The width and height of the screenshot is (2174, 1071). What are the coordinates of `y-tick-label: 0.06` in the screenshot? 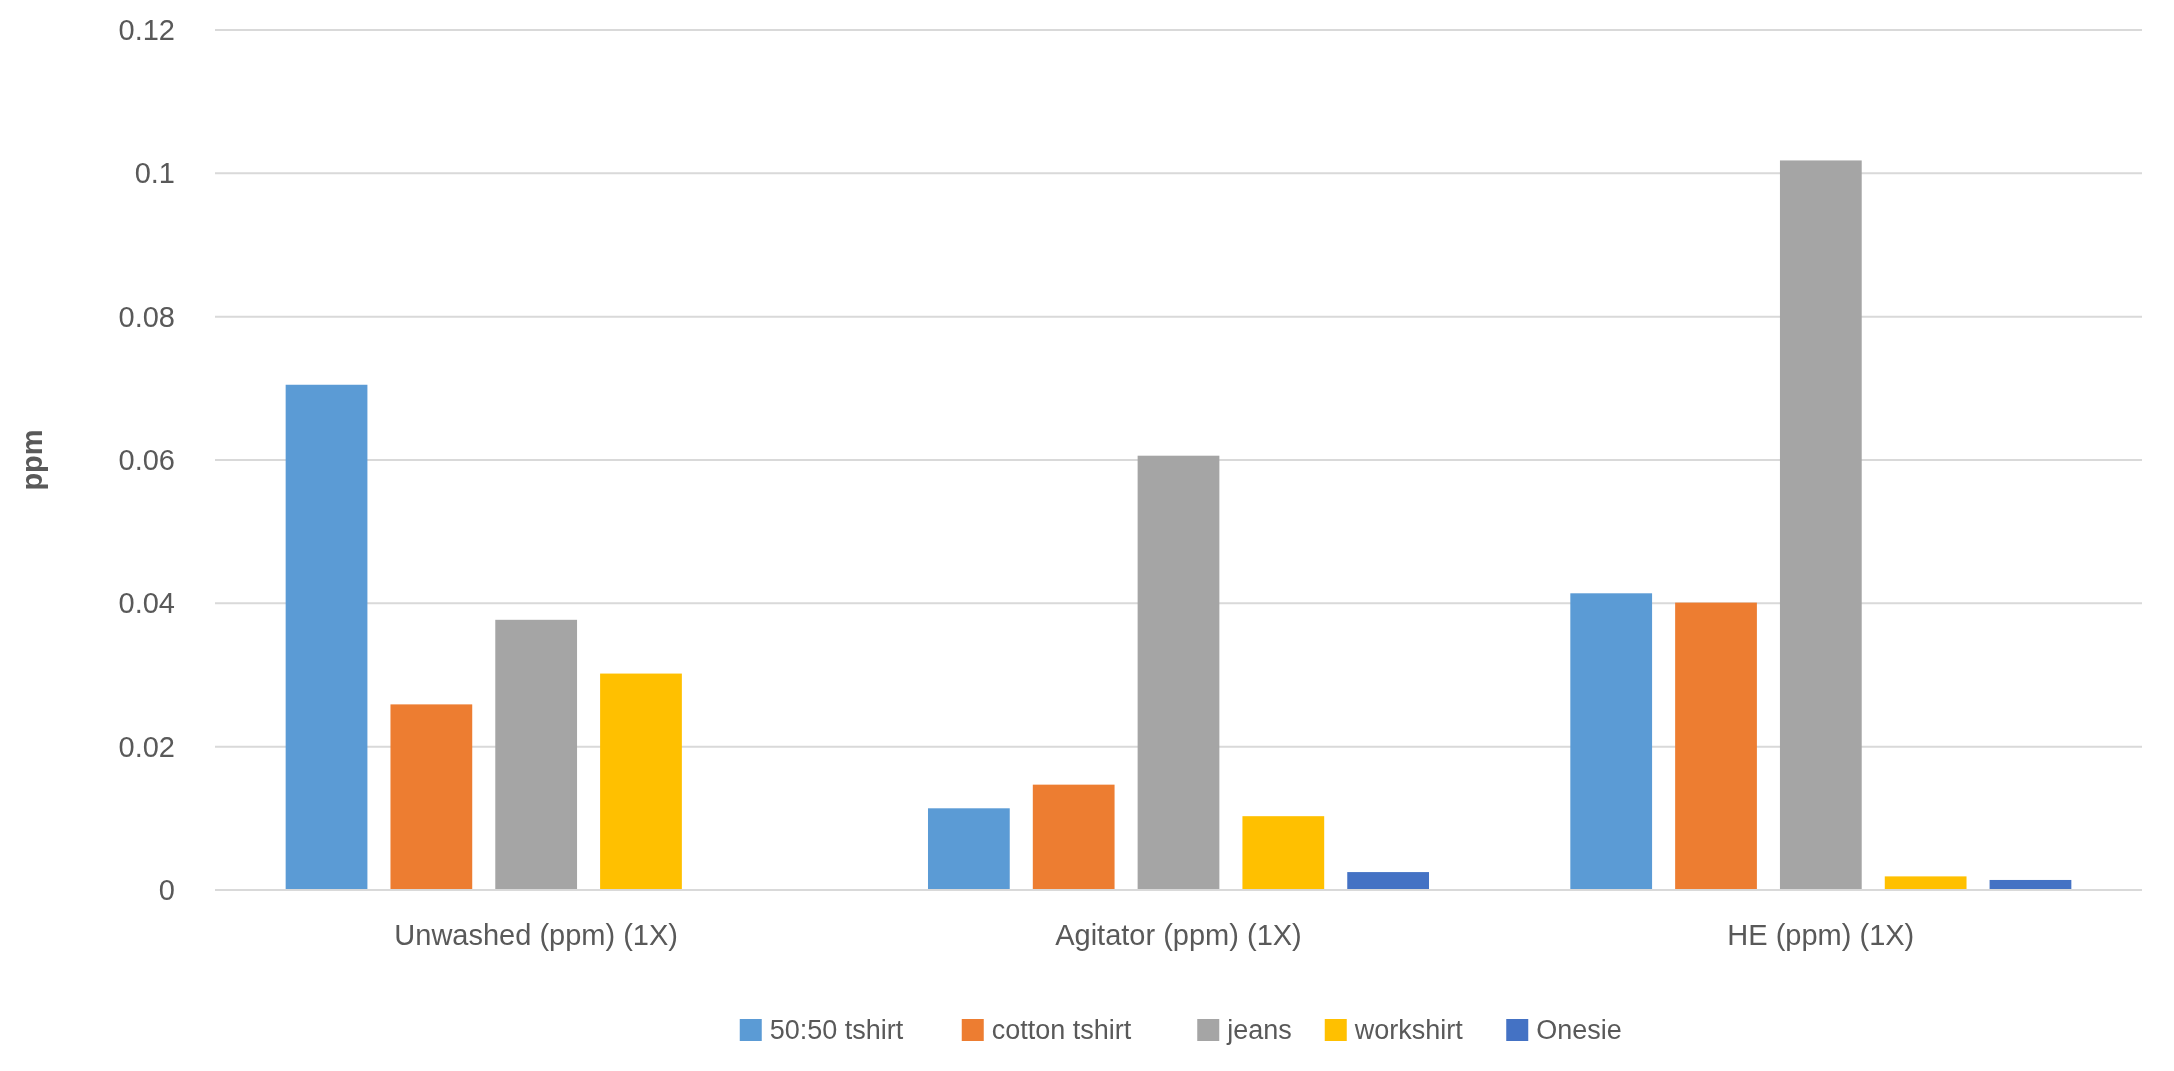 It's located at (146, 460).